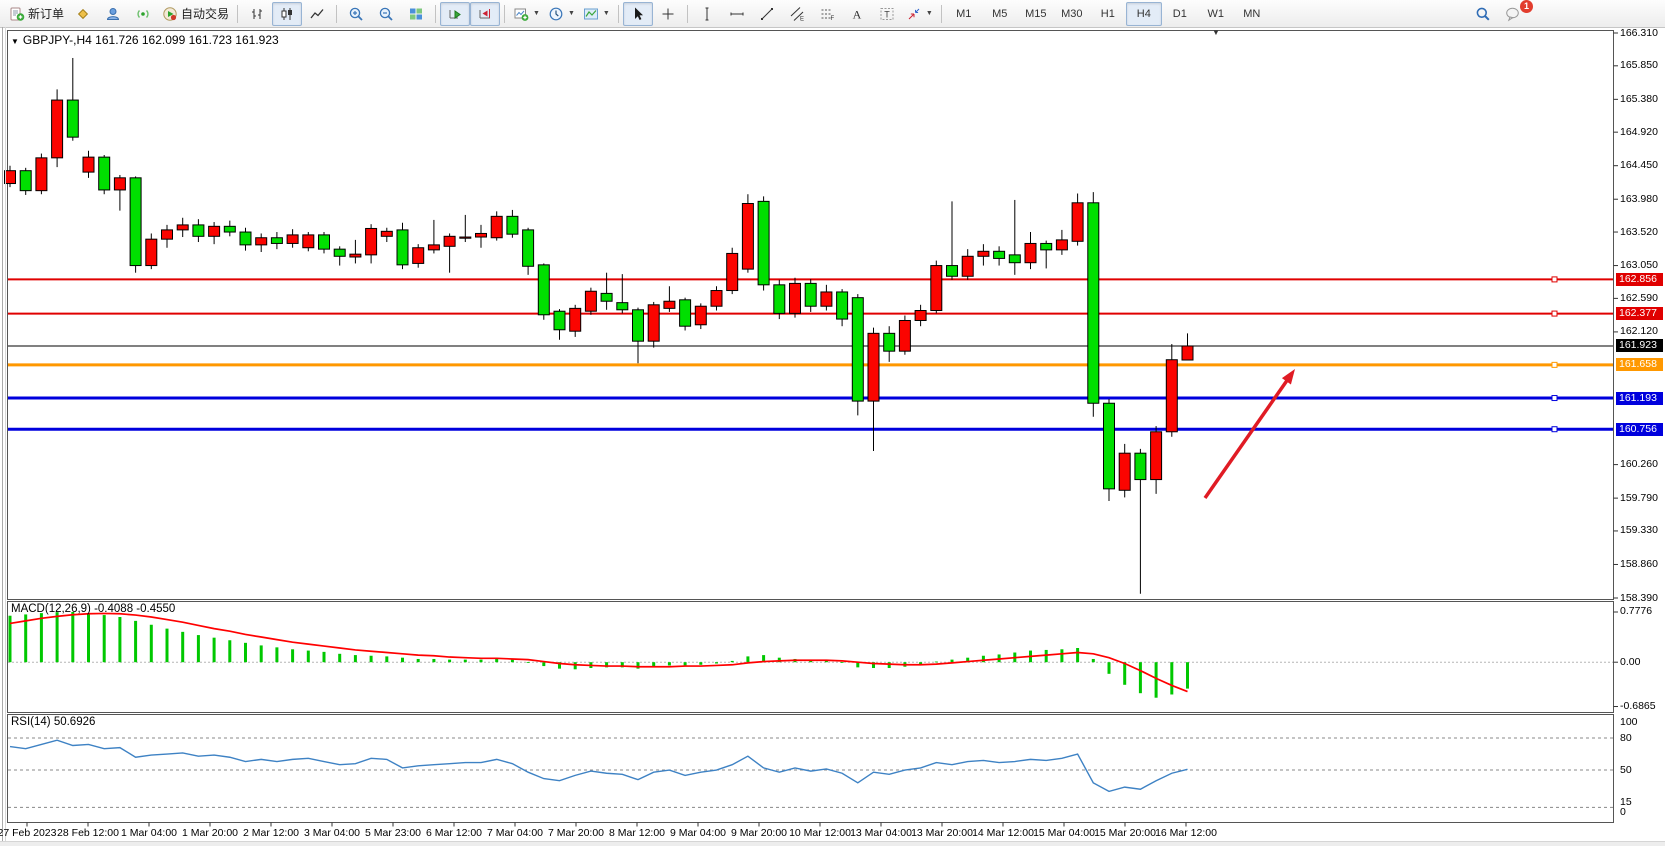 The height and width of the screenshot is (846, 1665). I want to click on candlestick-chart-button, so click(287, 13).